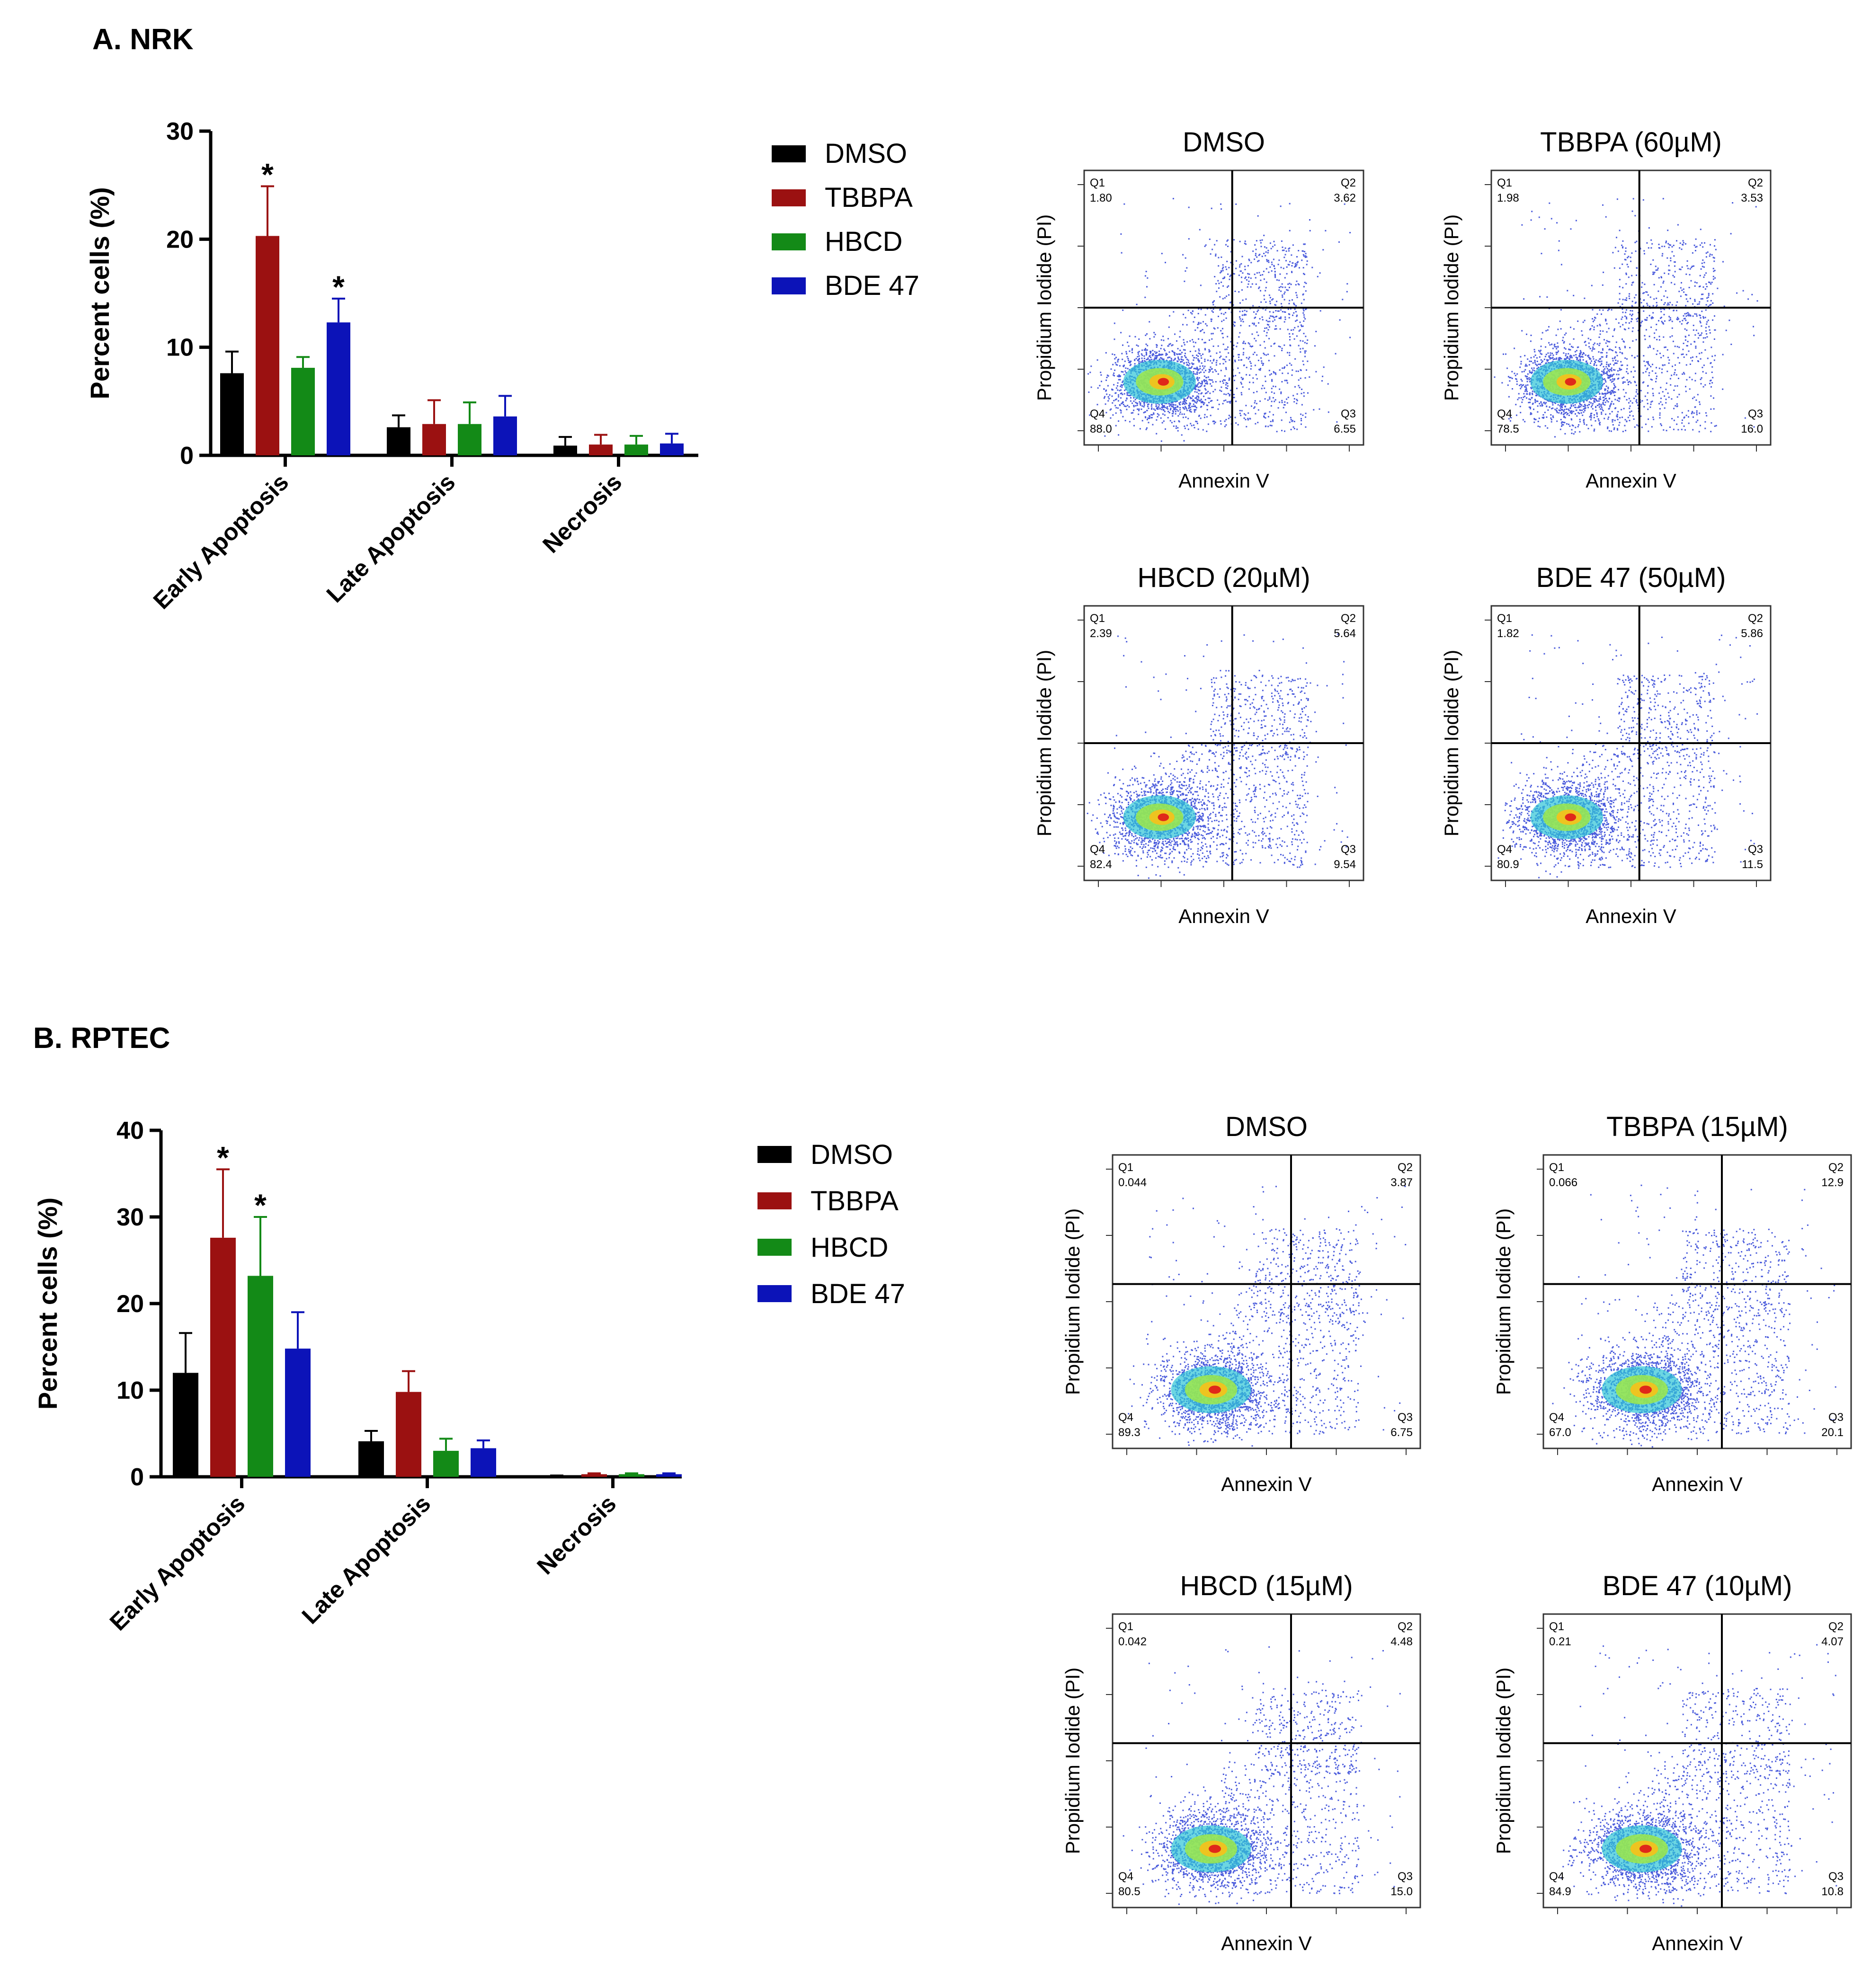  Describe the element at coordinates (1101, 429) in the screenshot. I see `q4-value: 88.0` at that location.